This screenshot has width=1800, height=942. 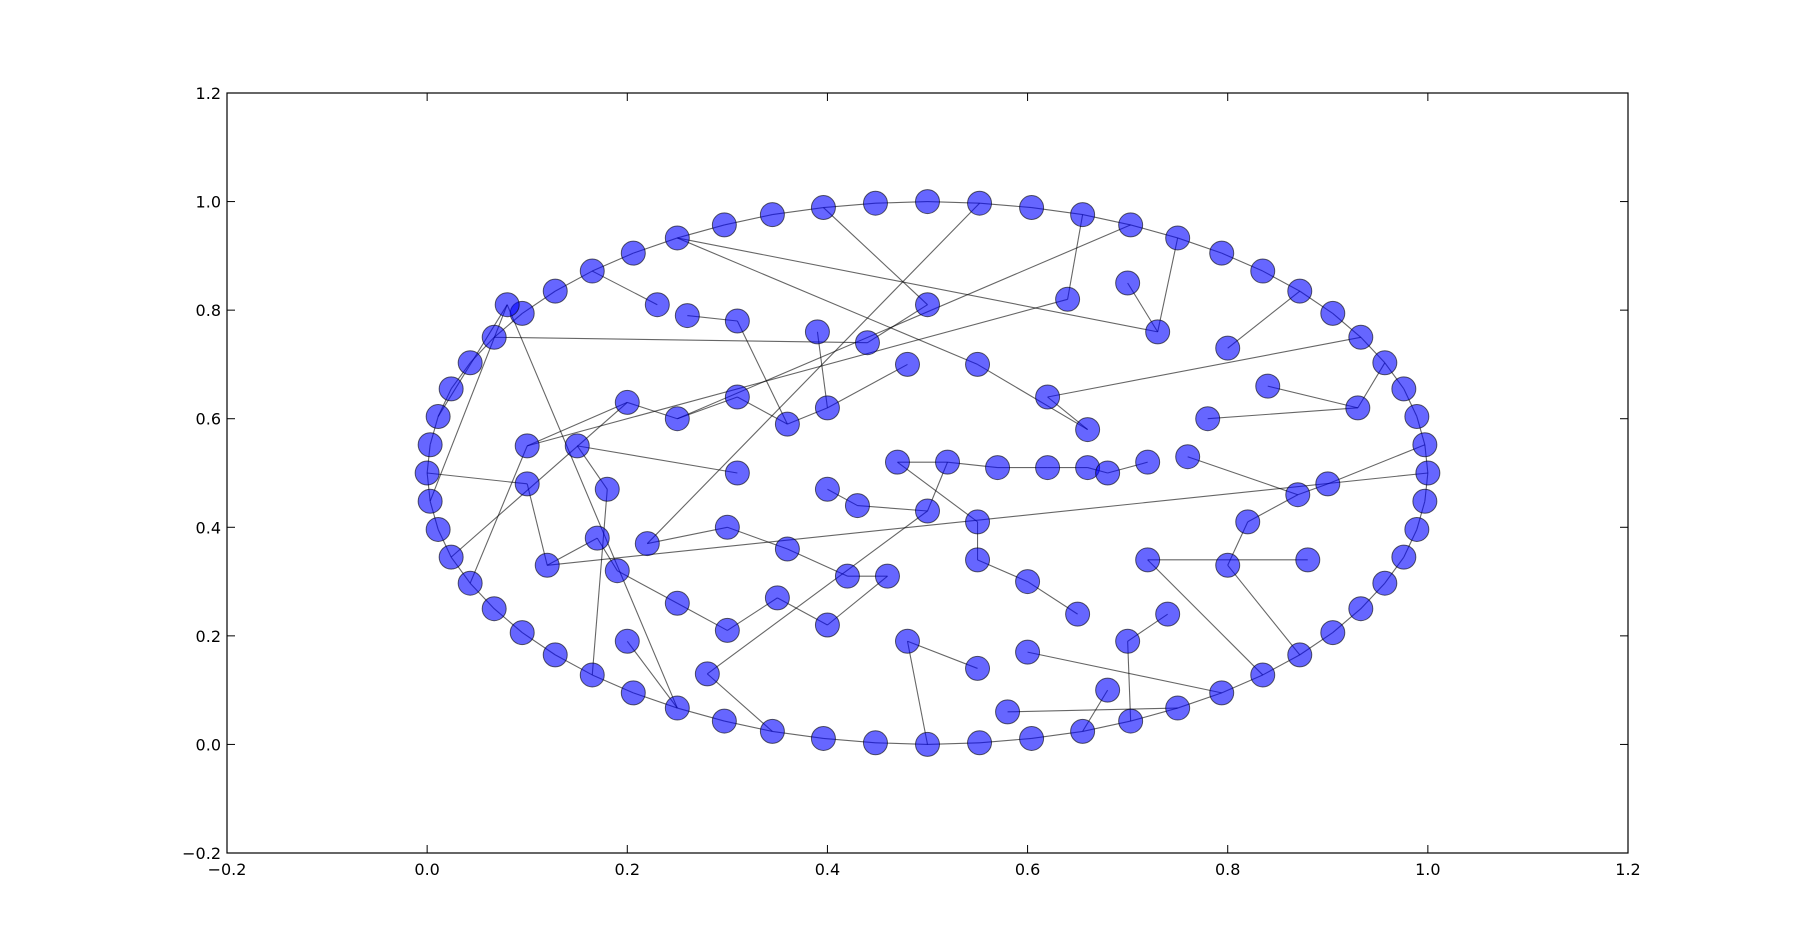 What do you see at coordinates (208, 202) in the screenshot?
I see `y-tick-label: 1.0` at bounding box center [208, 202].